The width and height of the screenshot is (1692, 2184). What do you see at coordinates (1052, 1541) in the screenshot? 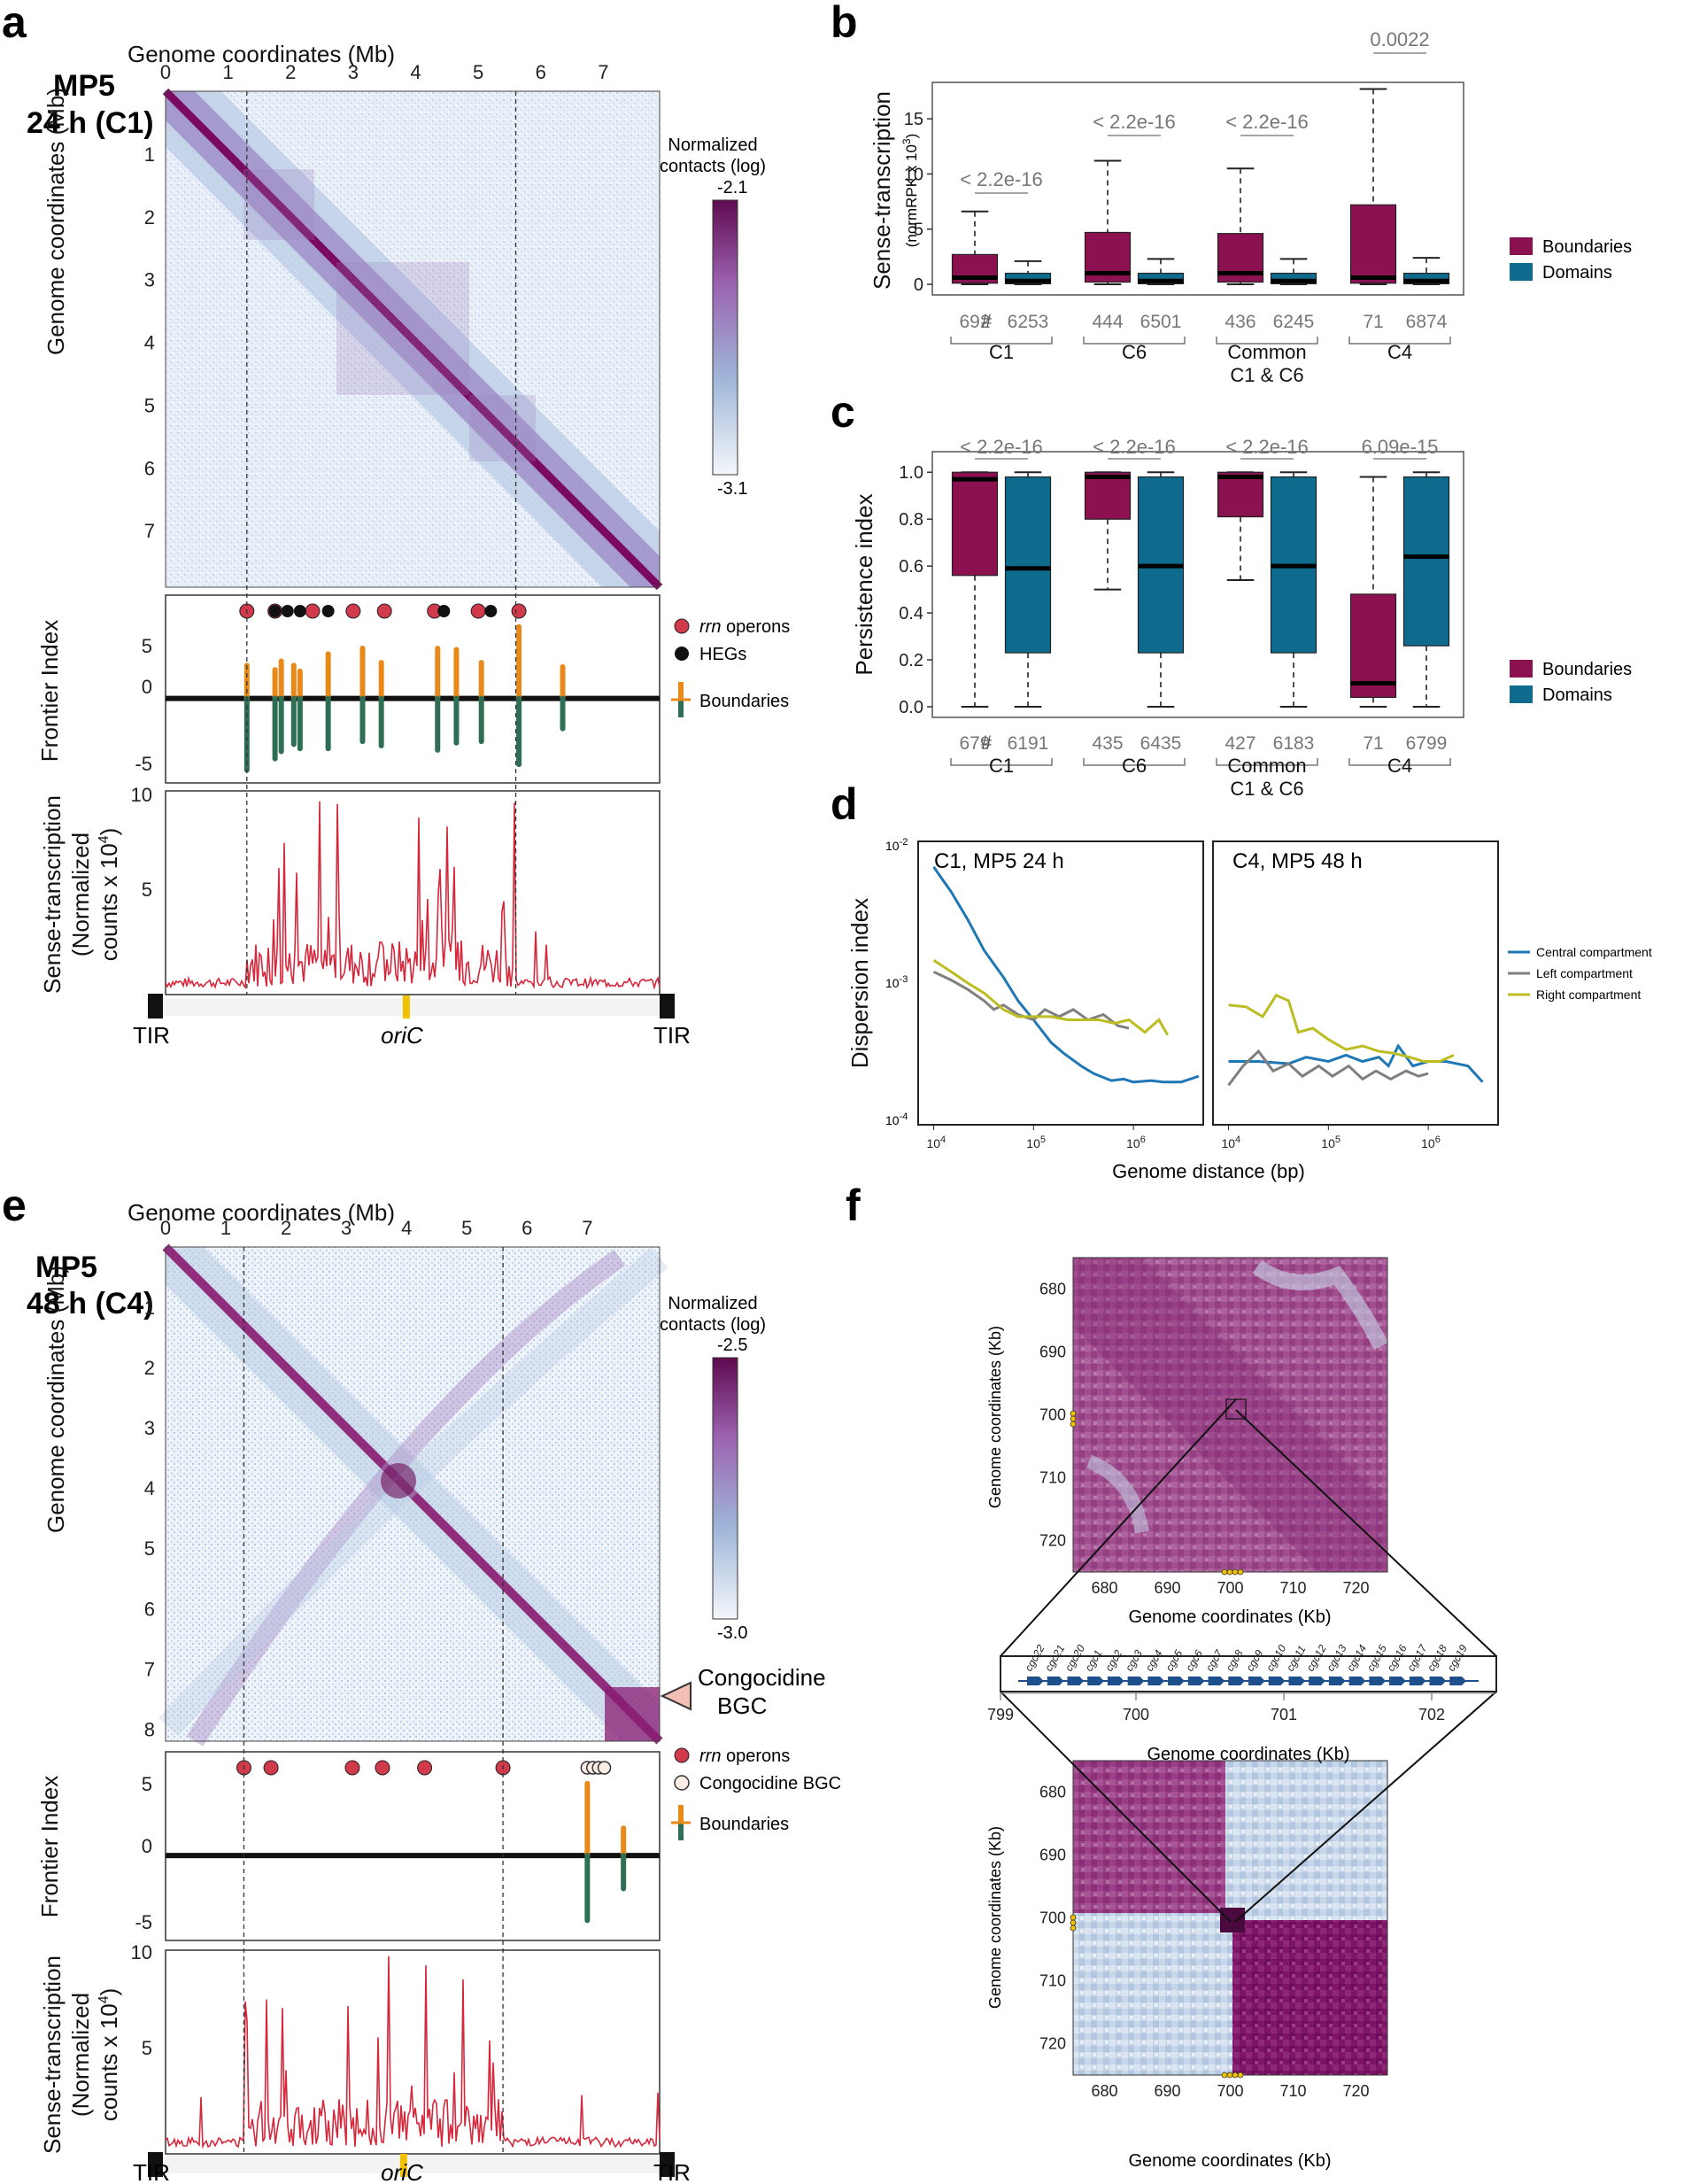
I see `f-ytick-0-4: 720` at bounding box center [1052, 1541].